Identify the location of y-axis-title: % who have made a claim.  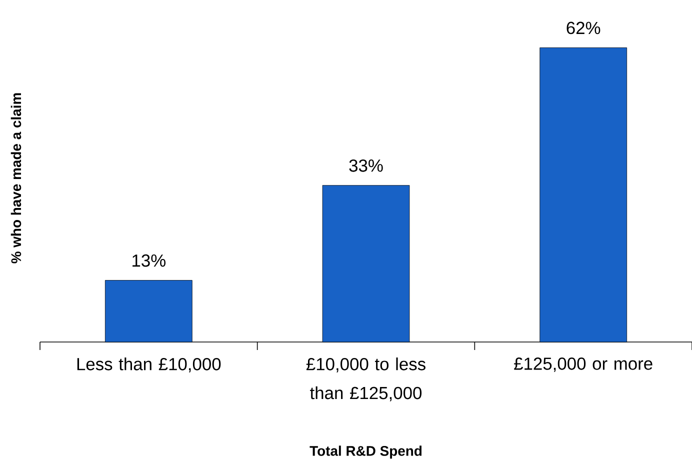
(16, 178).